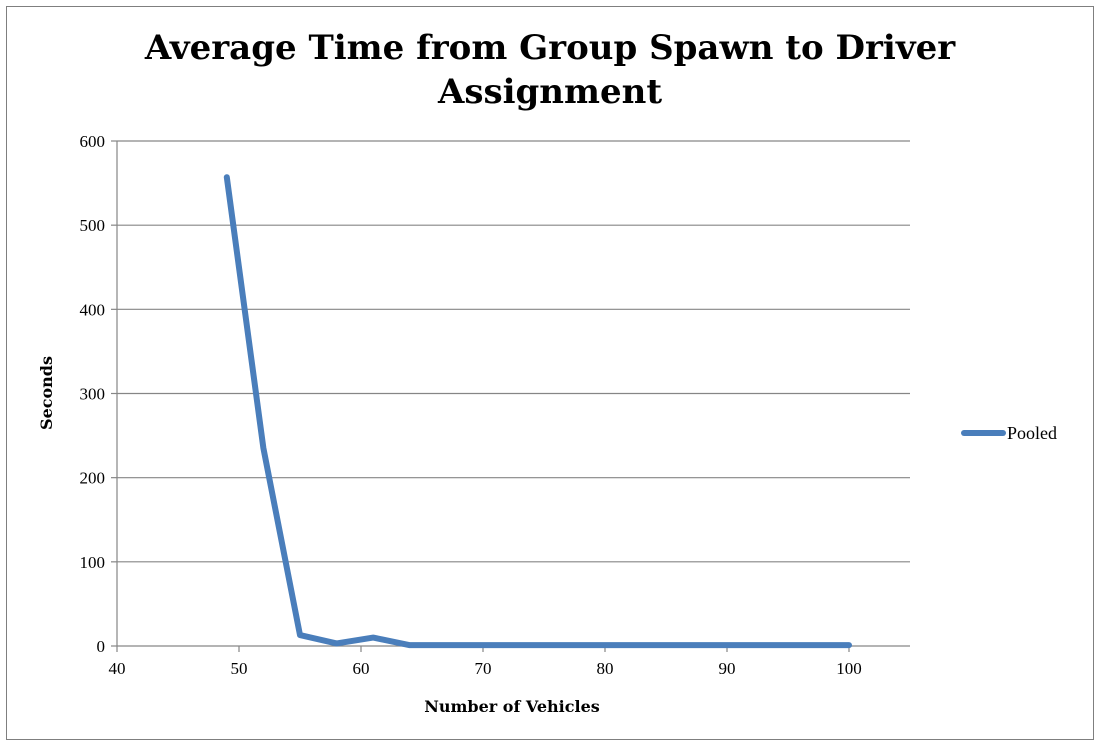 Image resolution: width=1100 pixels, height=748 pixels. I want to click on y-tick-label: 200, so click(93, 478).